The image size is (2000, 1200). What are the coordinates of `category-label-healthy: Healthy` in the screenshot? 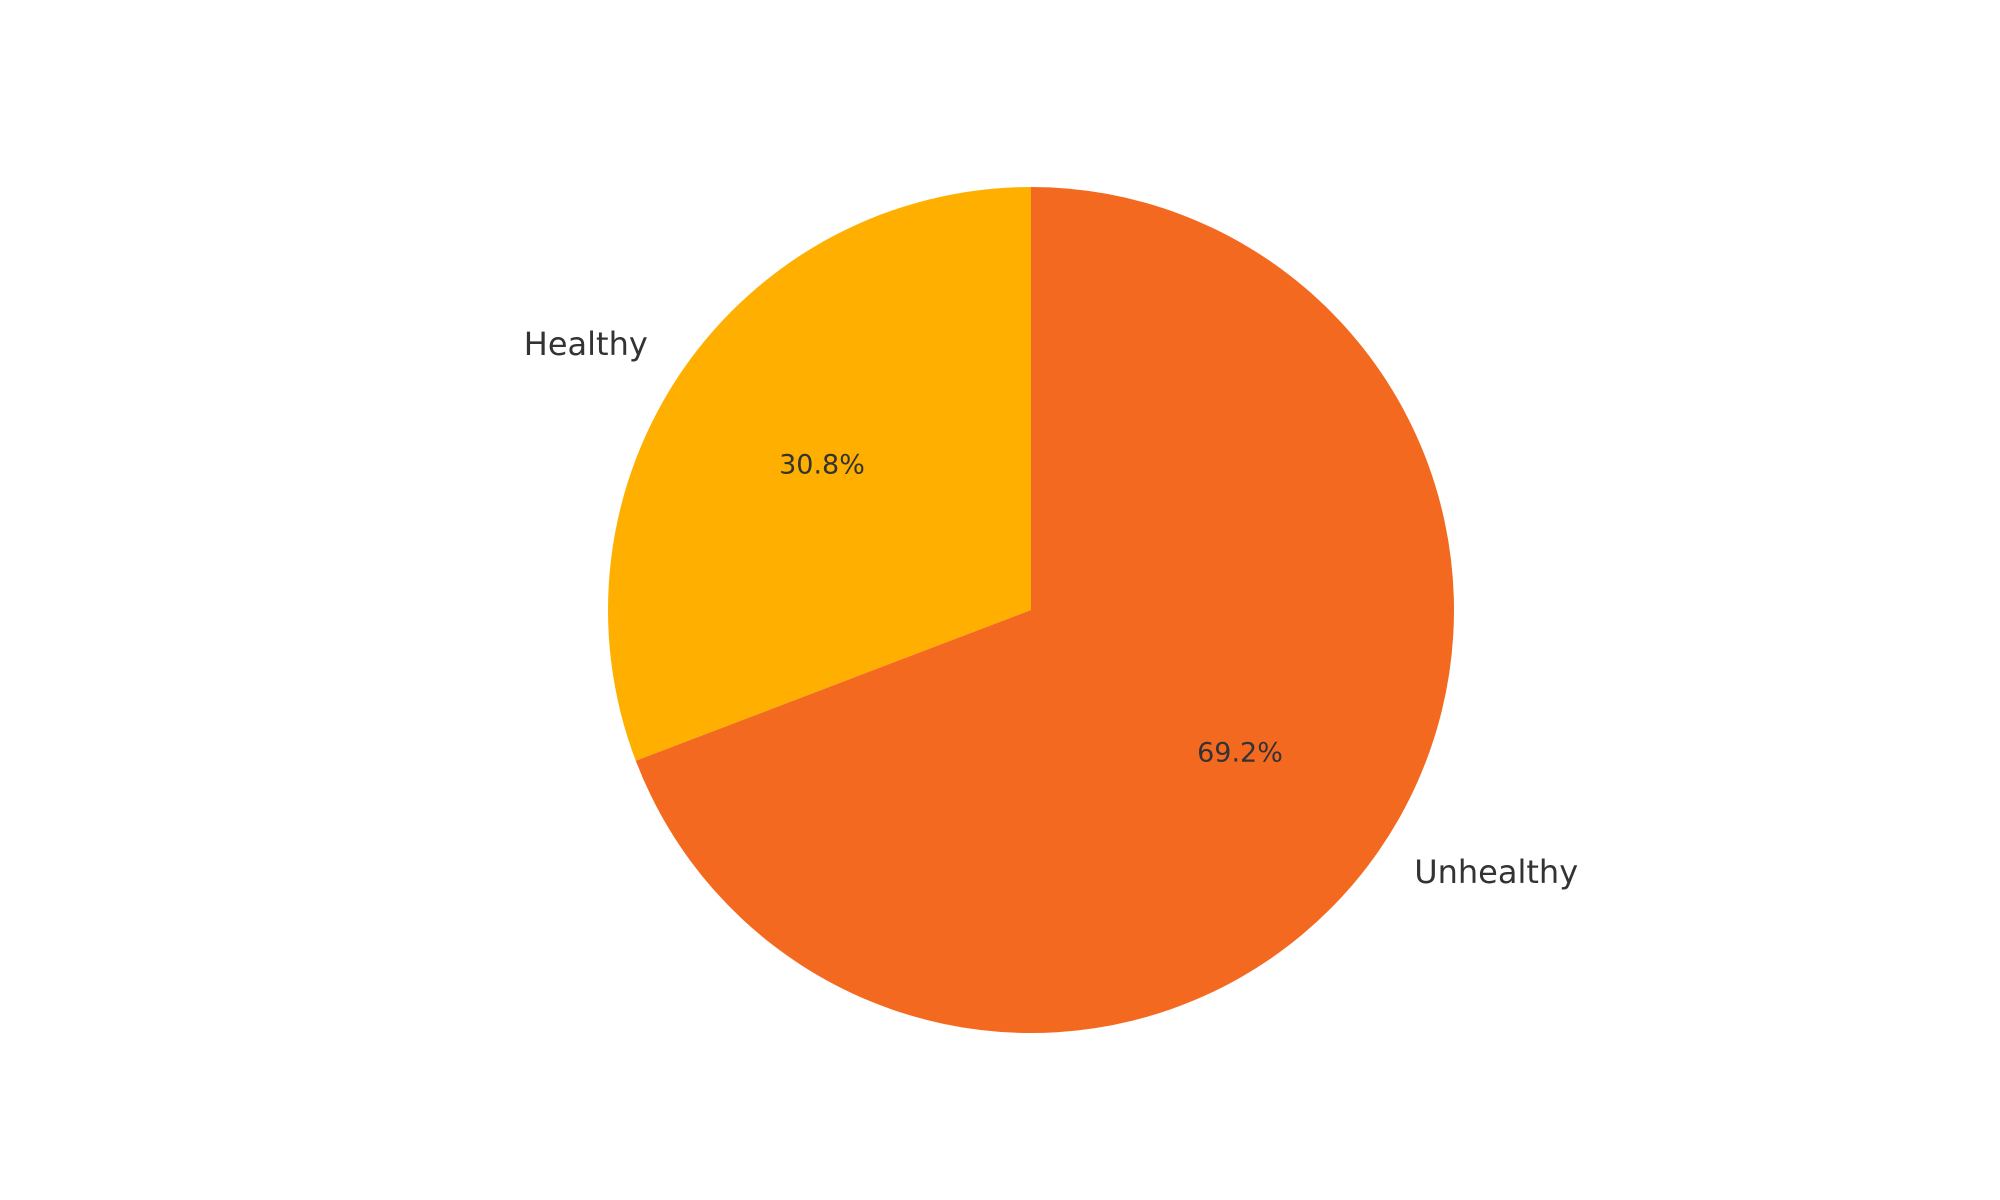 It's located at (586, 344).